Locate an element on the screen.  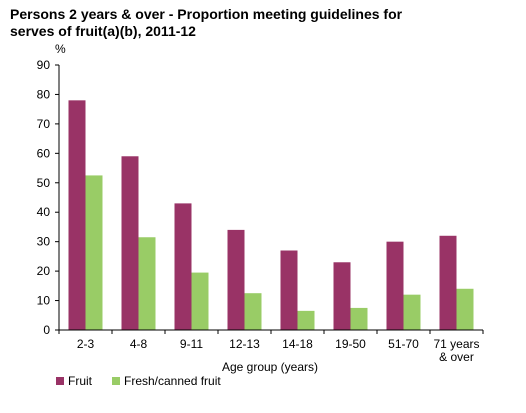
legend-swatch-fruit is located at coordinates (60, 381).